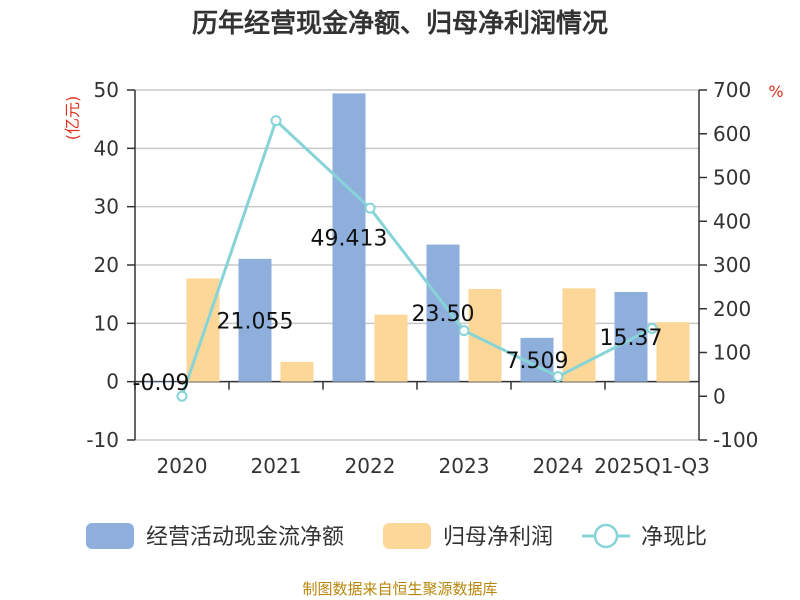  I want to click on data-label: 15.37, so click(631, 338).